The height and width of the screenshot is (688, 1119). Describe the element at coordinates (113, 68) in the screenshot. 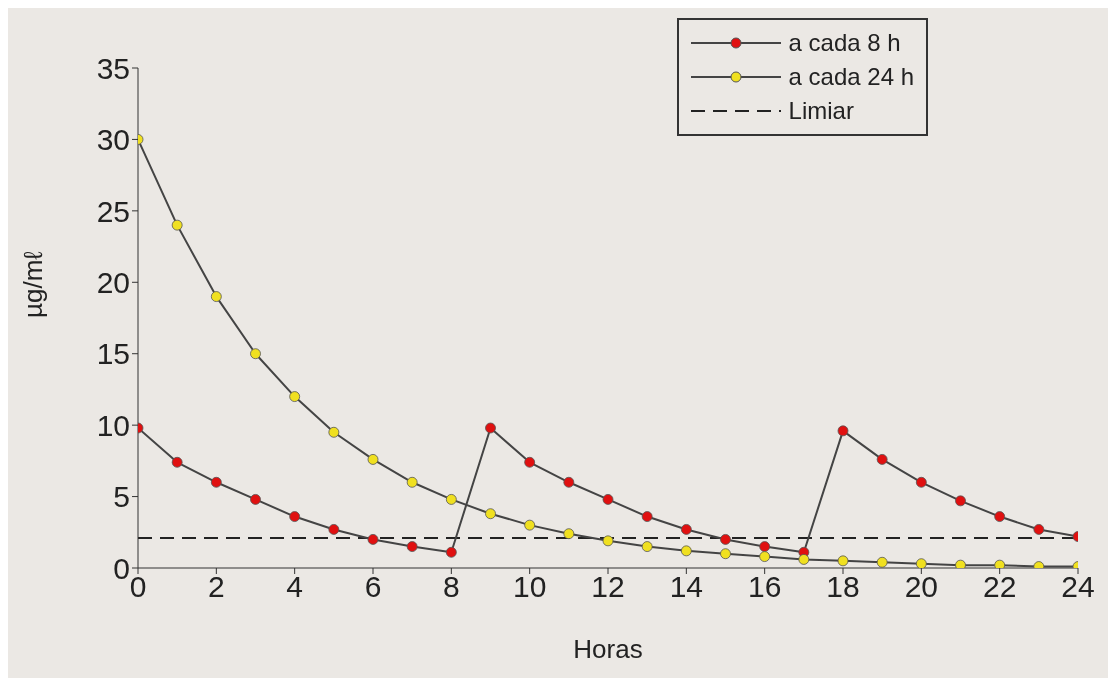

I see `y-tick-label: 35` at that location.